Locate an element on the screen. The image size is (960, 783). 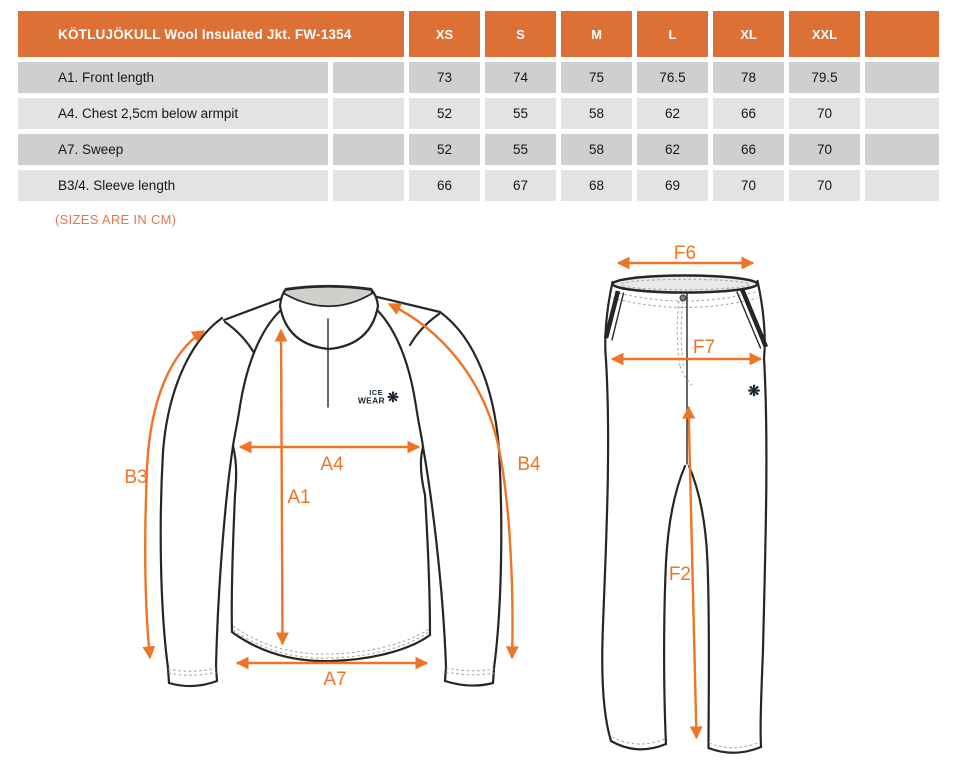
jacket-raglan-left is located at coordinates (257, 377).